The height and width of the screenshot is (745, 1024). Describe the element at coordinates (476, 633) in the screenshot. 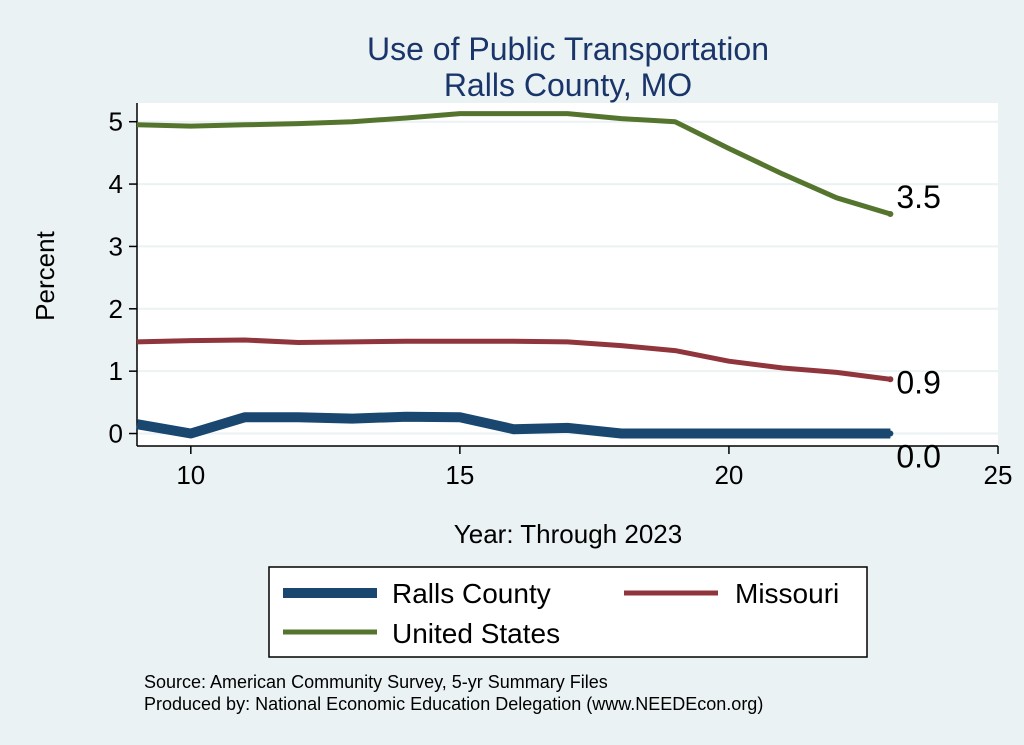

I see `legend-label-united-states: United States` at that location.